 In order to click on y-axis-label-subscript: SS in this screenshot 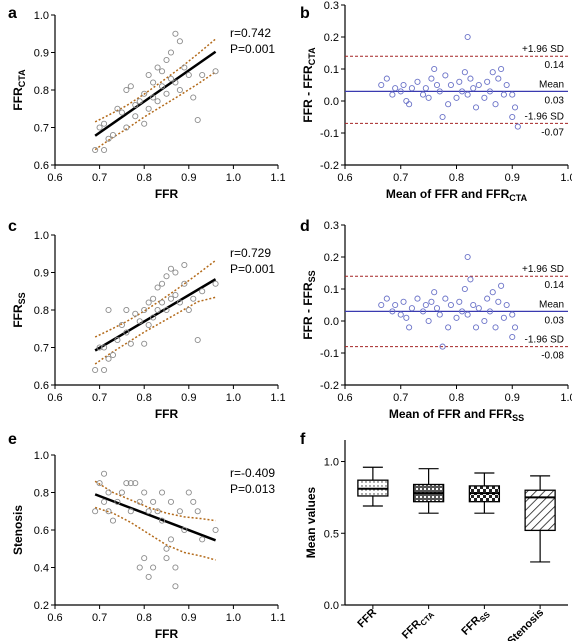, I will do `click(312, 276)`.